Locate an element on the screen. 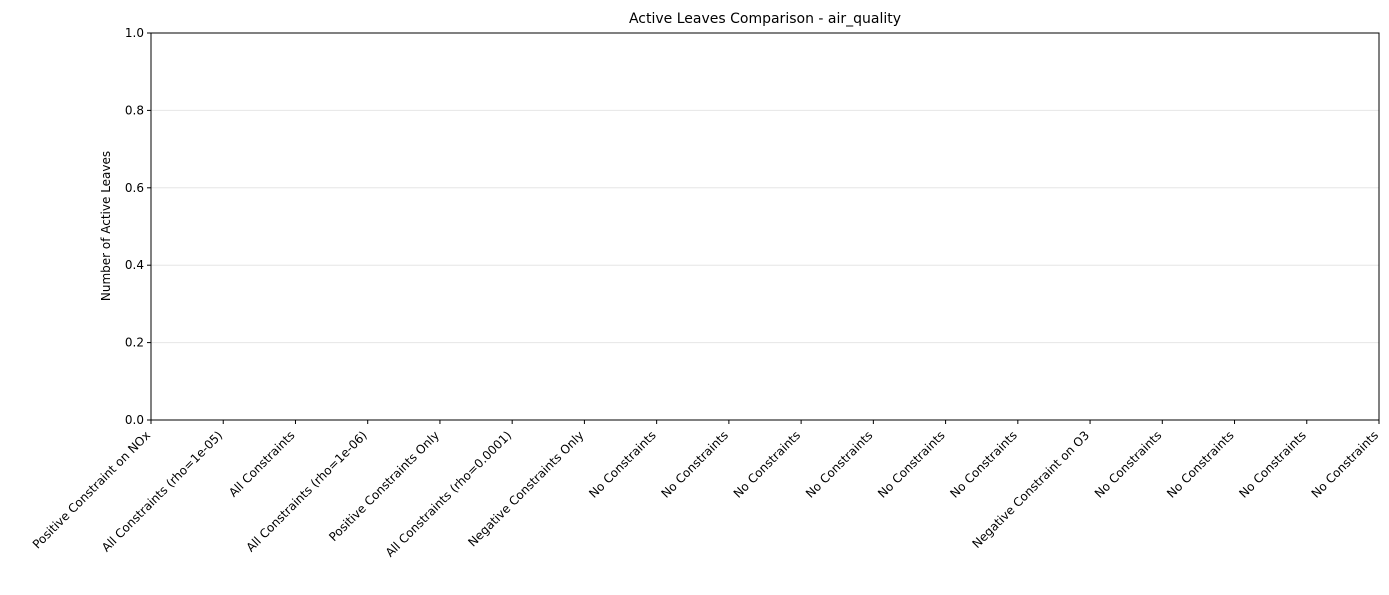 The image size is (1389, 595). x-tick-label: All Constraints is located at coordinates (262, 464).